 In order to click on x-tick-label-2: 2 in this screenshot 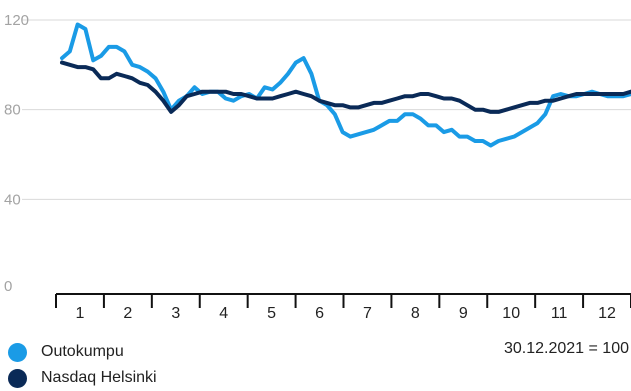, I will do `click(127, 313)`.